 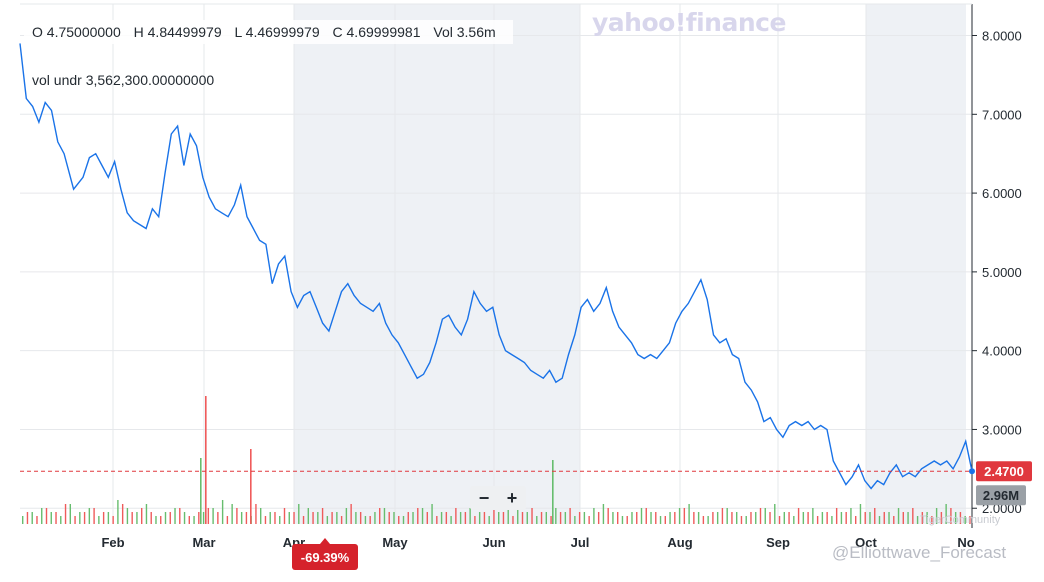 I want to click on y-tick-label: 8.0000, so click(x=1002, y=36).